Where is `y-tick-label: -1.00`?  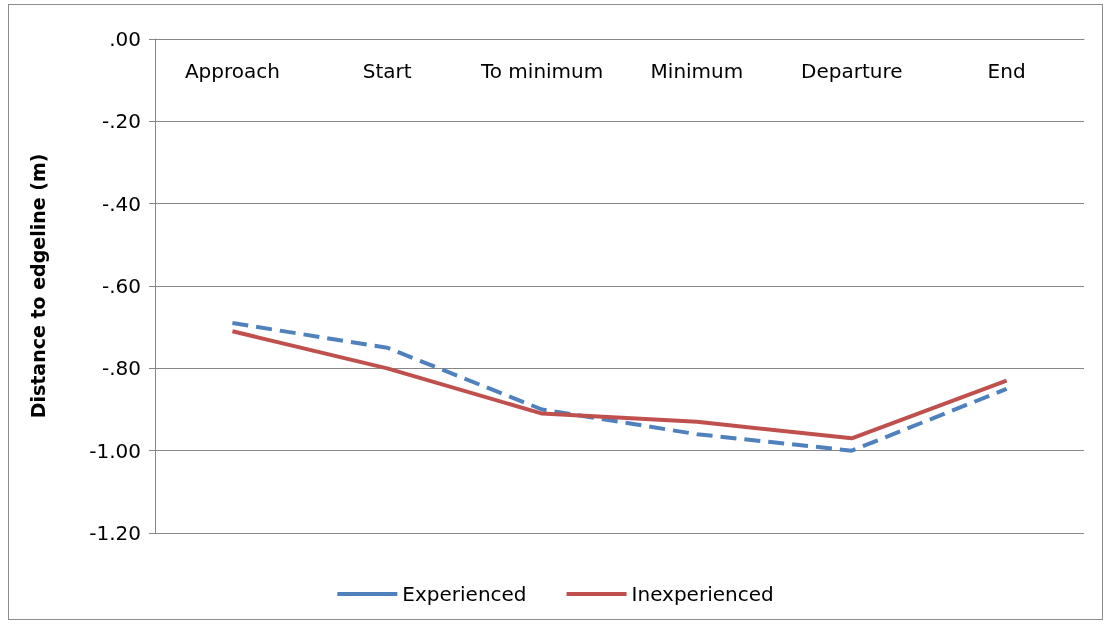
y-tick-label: -1.00 is located at coordinates (115, 450).